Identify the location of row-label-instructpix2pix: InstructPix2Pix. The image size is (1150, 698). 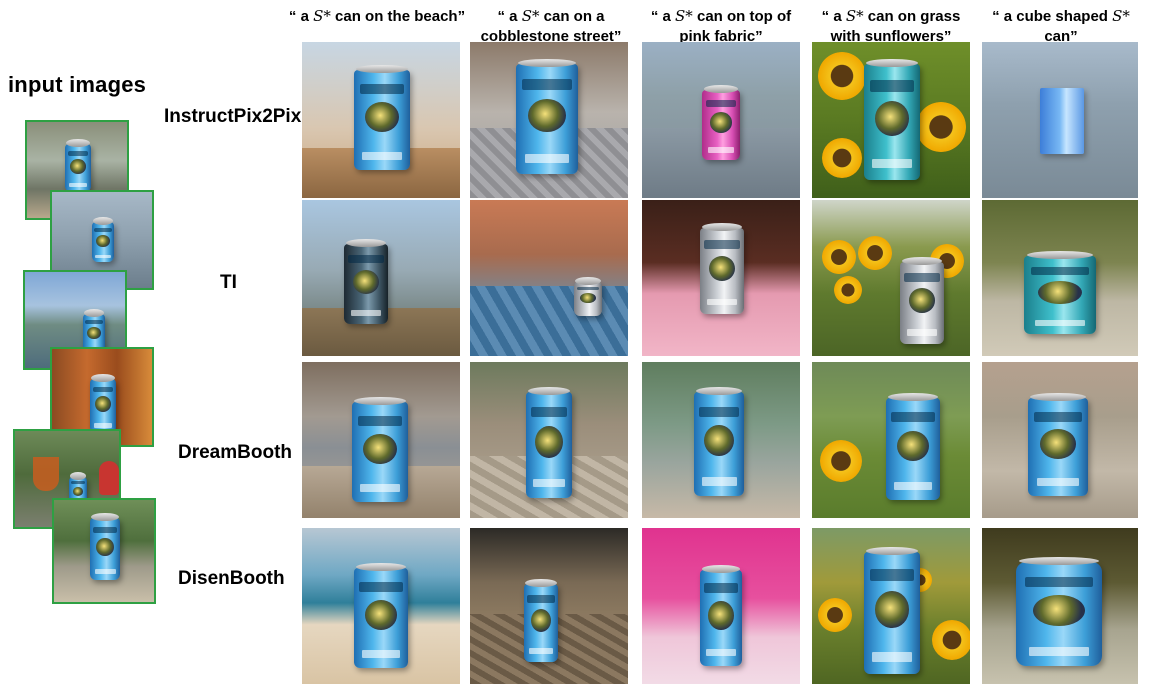
(233, 116).